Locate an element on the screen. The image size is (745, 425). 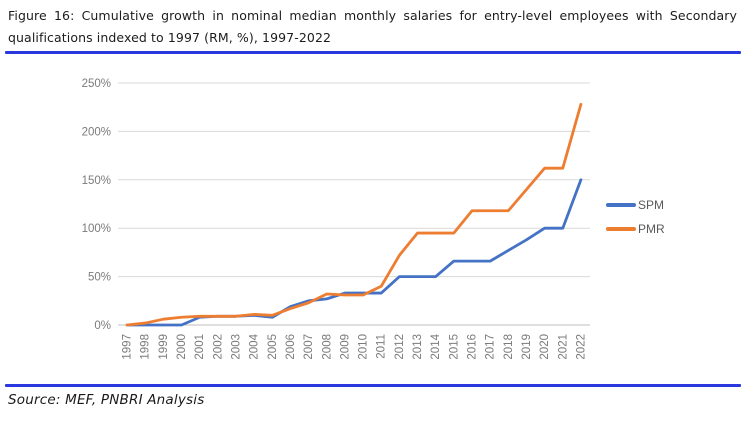
y-tick-label: 0% is located at coordinates (102, 326).